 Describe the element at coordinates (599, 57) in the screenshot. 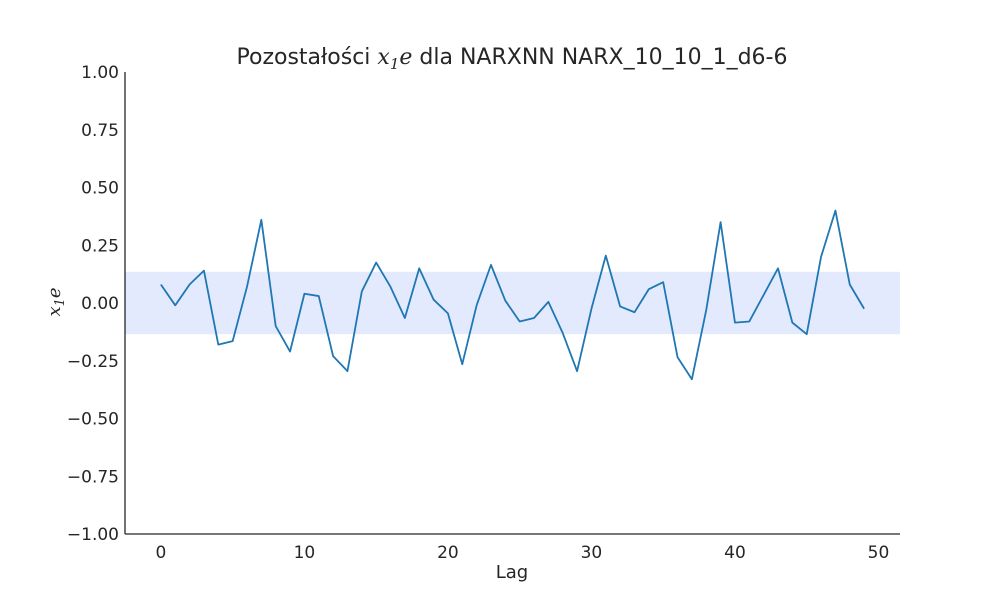

I see `title-suffix: dla NARXNN NARX_10_10_1_d6-6` at that location.